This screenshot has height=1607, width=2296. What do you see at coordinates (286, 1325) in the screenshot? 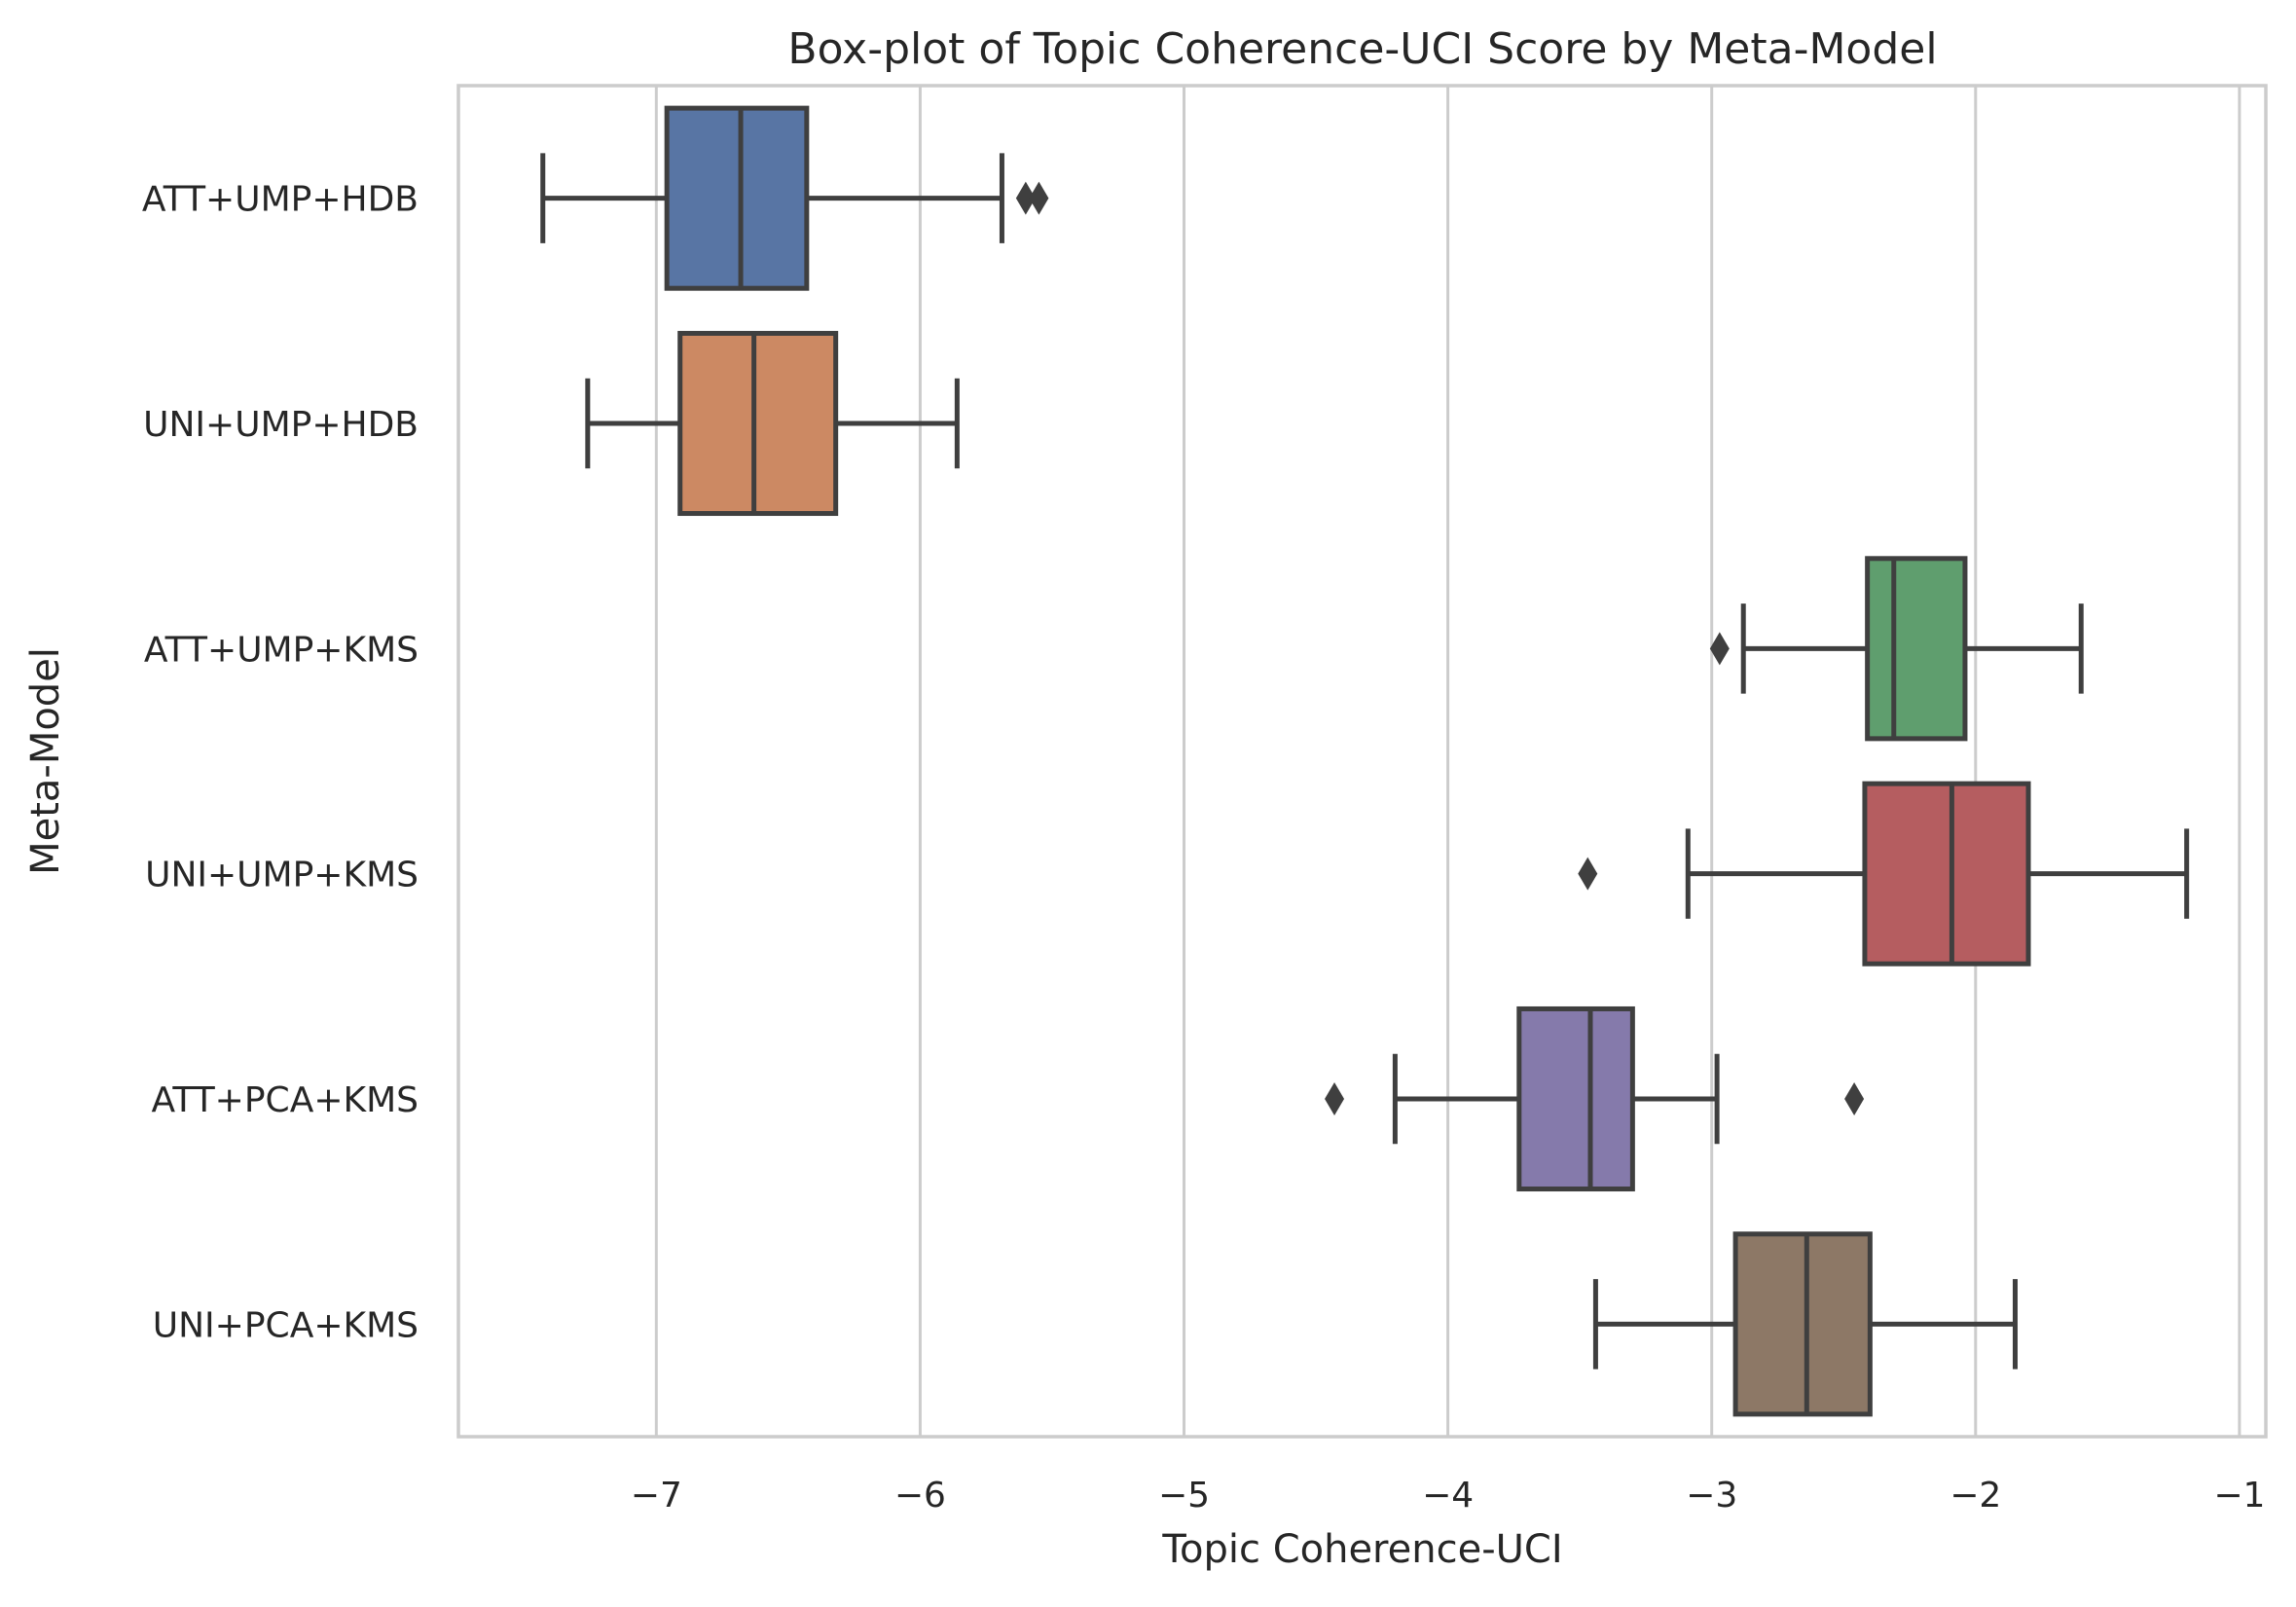
I see `y-tick-label: UNI+PCA+KMS` at bounding box center [286, 1325].